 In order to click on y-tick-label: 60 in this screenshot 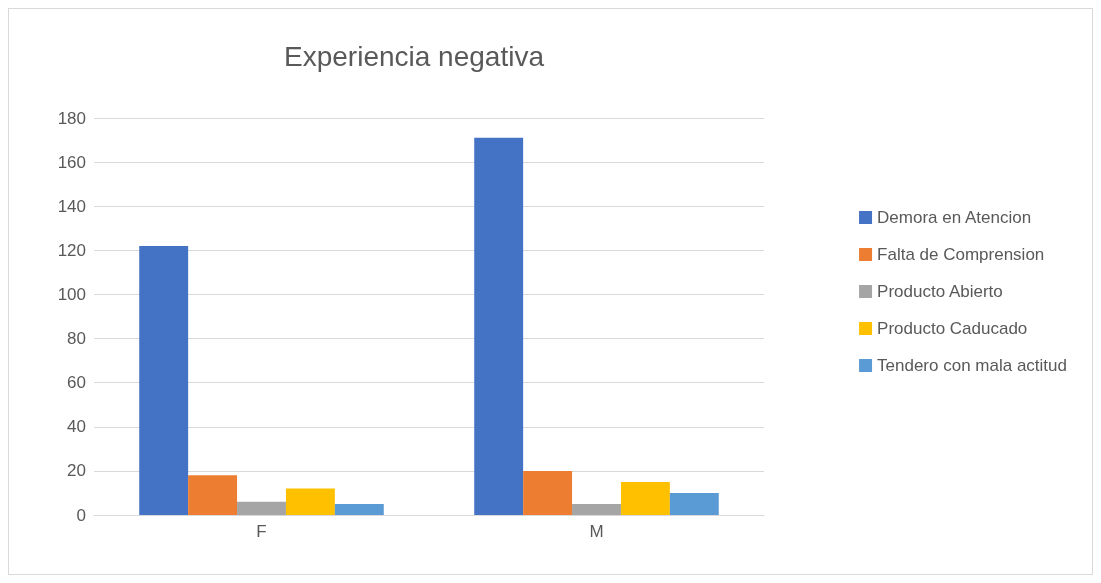, I will do `click(76, 383)`.